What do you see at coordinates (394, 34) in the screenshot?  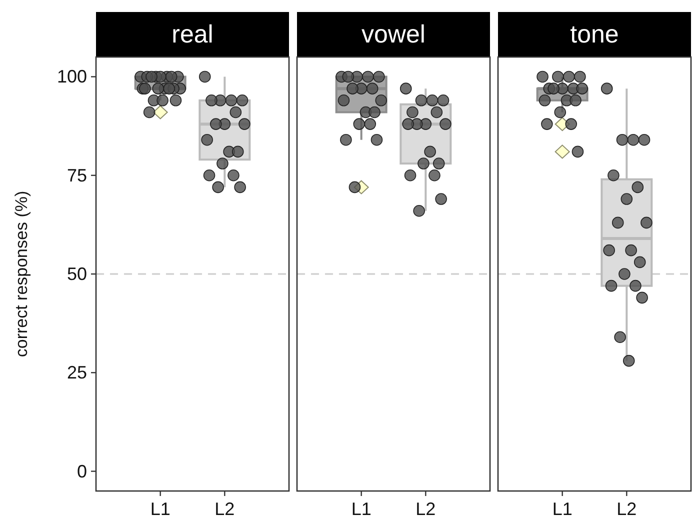 I see `chart-title: vowel` at bounding box center [394, 34].